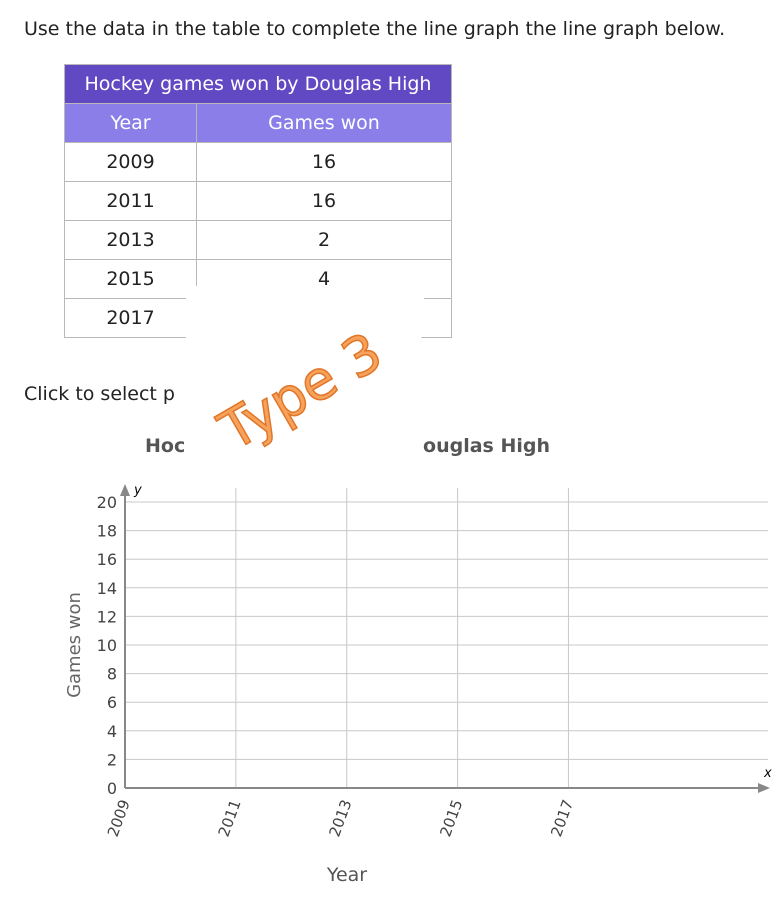  I want to click on y-axis-label: Games won, so click(74, 645).